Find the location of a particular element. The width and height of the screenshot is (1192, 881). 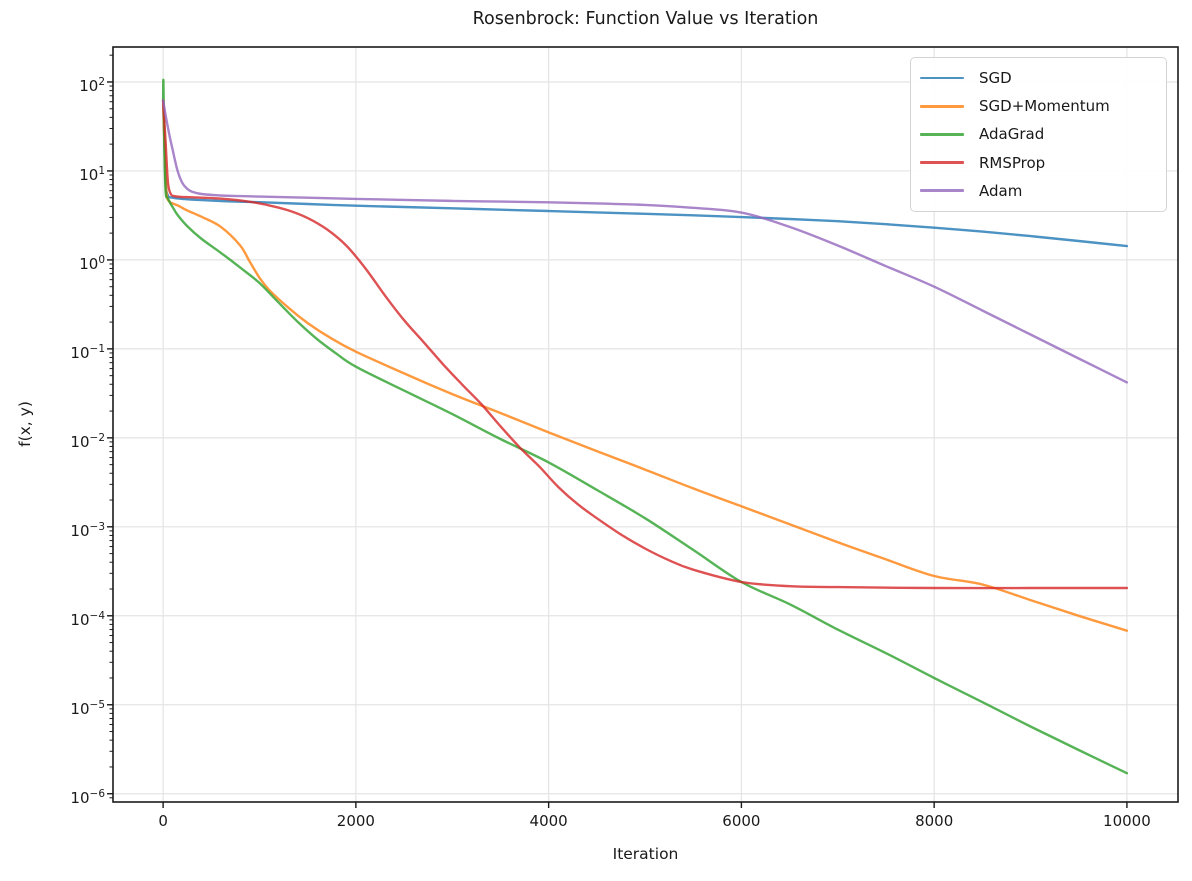

y-tick-label: 10¹ is located at coordinates (92, 174).